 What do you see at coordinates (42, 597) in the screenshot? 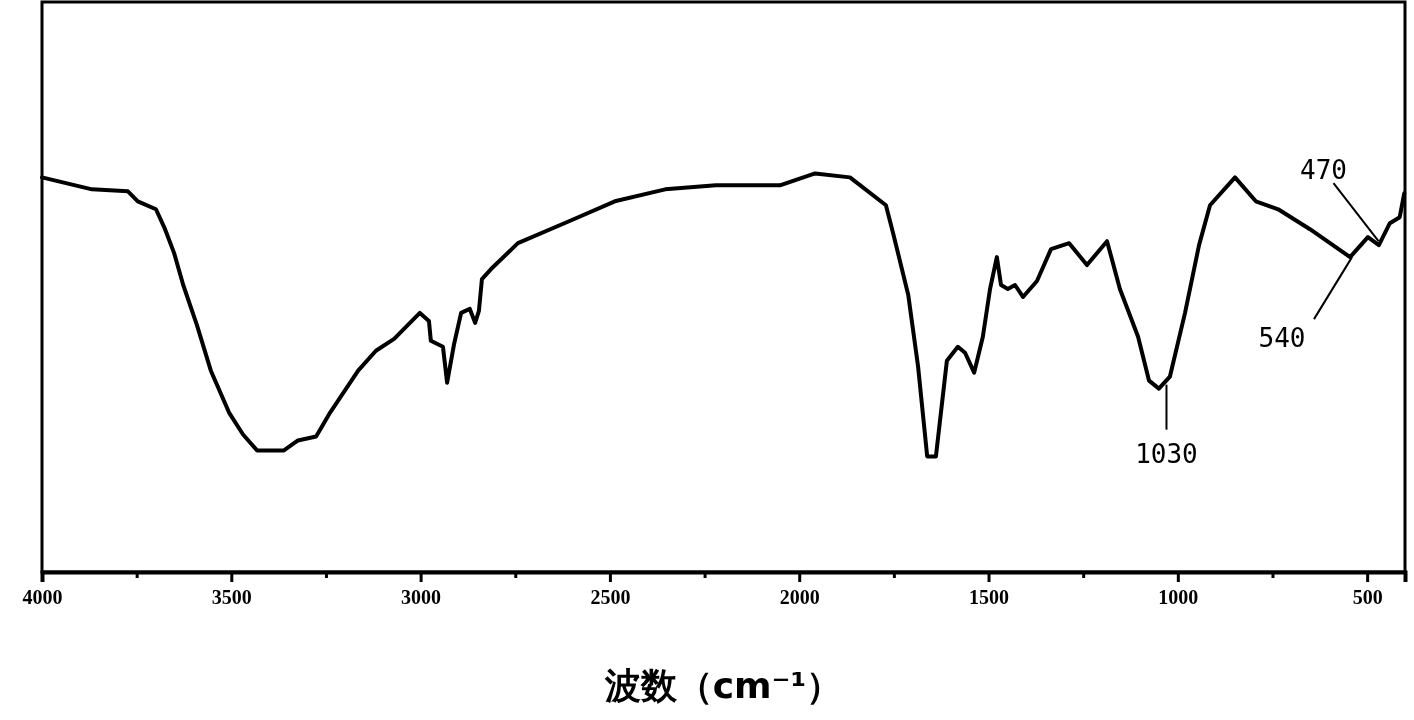
I see `x-tick-label: 4000` at bounding box center [42, 597].